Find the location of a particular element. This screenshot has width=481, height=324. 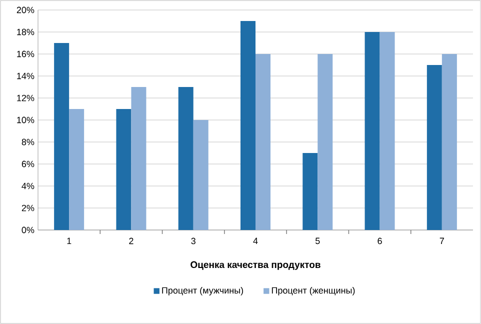

legend-label: Процент (женщины) is located at coordinates (313, 291).